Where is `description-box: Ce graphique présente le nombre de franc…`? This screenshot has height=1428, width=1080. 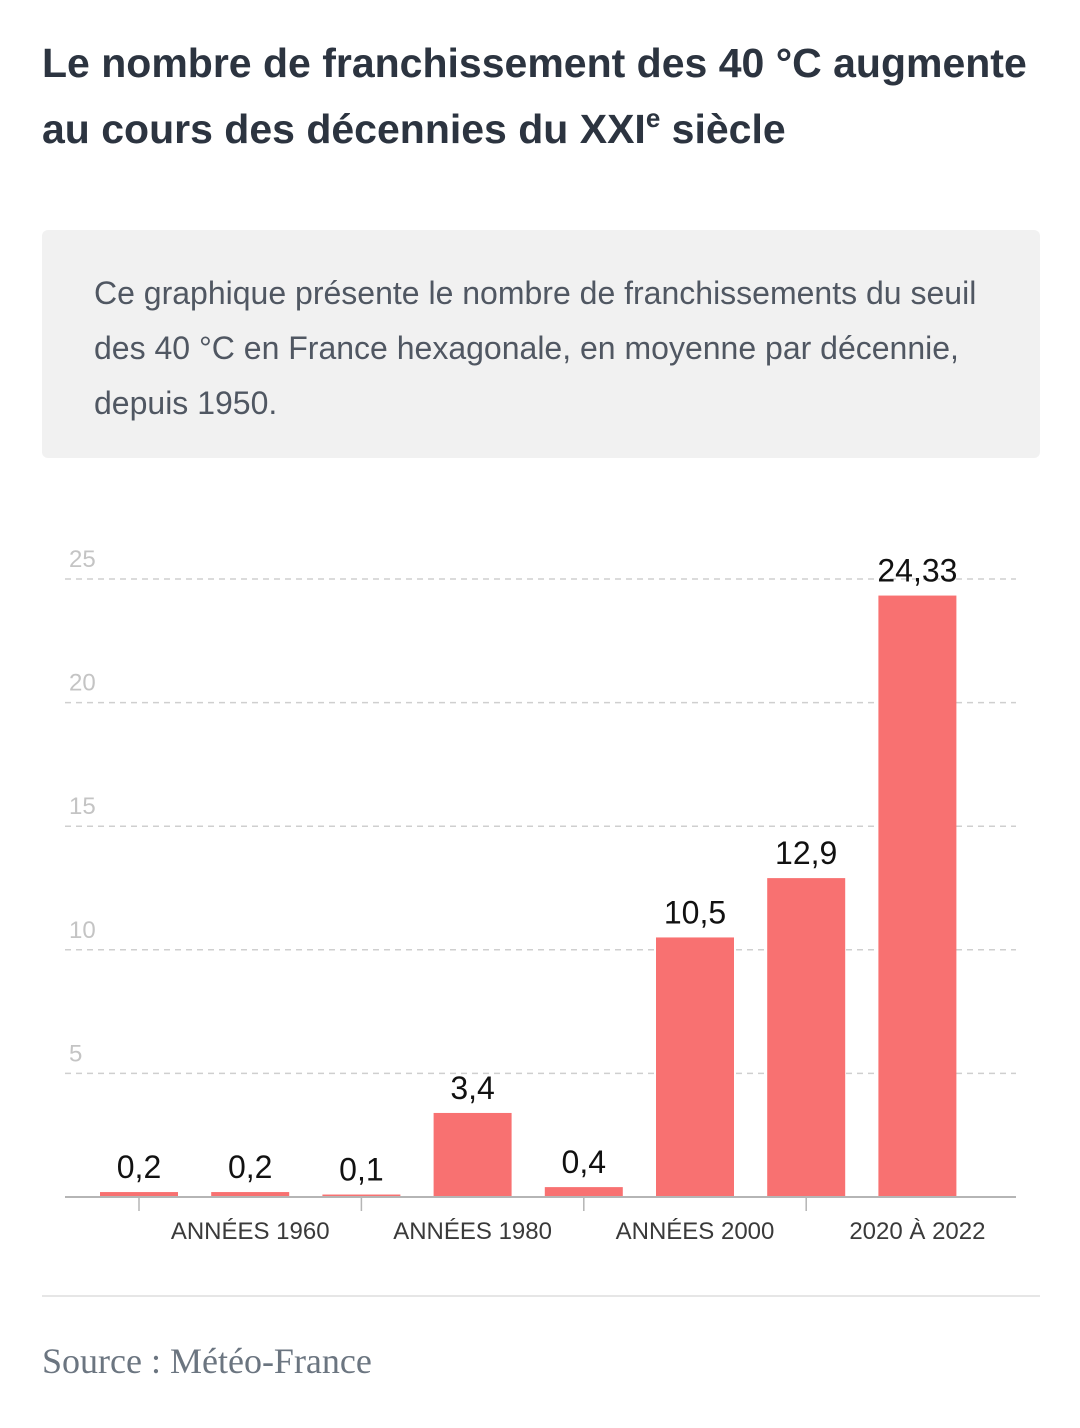 description-box: Ce graphique présente le nombre de franc… is located at coordinates (541, 344).